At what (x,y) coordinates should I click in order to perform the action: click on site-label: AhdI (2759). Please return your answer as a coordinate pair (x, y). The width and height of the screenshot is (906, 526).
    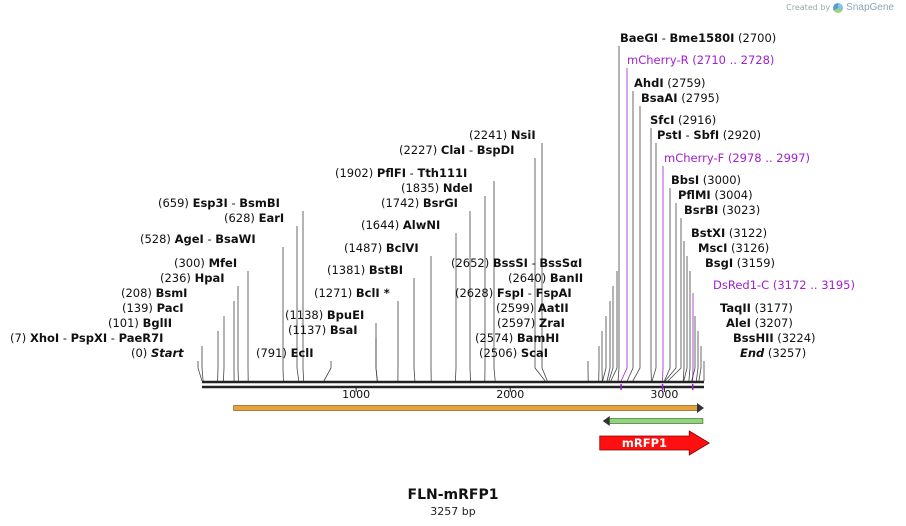
    Looking at the image, I should click on (670, 83).